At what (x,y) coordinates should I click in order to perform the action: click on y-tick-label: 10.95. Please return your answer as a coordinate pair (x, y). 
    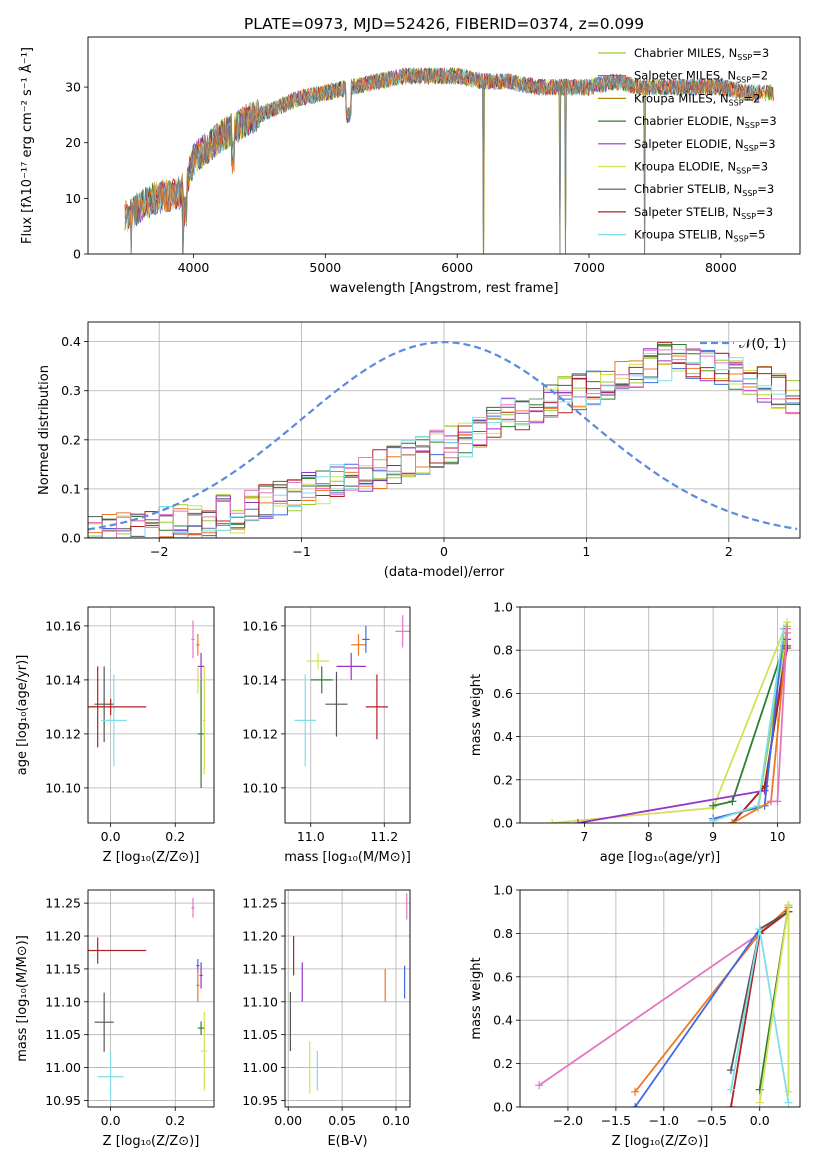
    Looking at the image, I should click on (63, 1100).